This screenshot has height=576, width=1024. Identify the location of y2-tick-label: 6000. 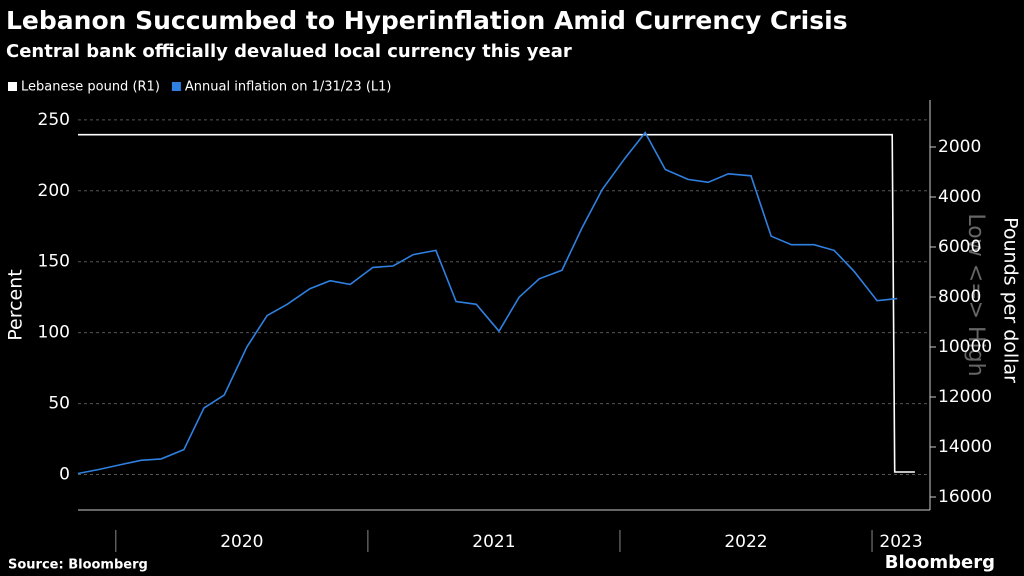
(959, 247).